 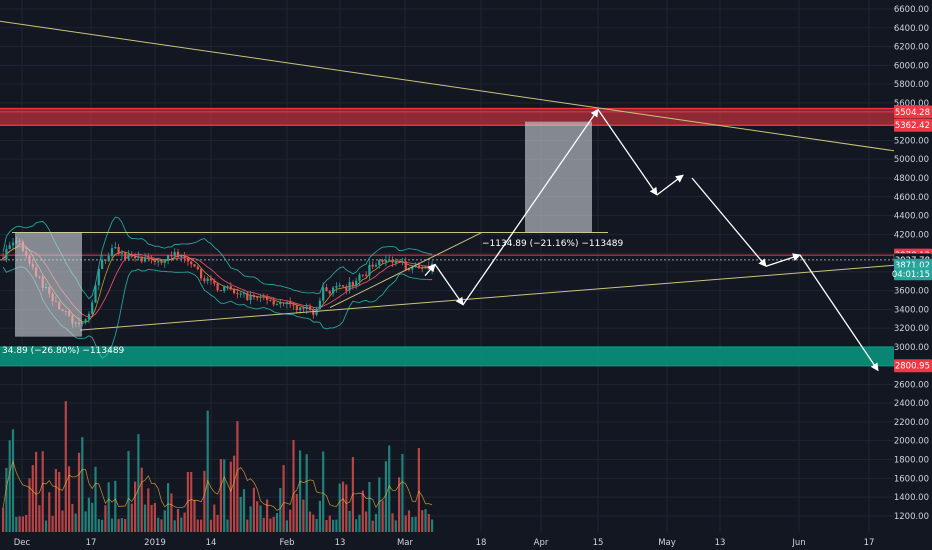 I want to click on volume-bars, so click(x=218, y=466).